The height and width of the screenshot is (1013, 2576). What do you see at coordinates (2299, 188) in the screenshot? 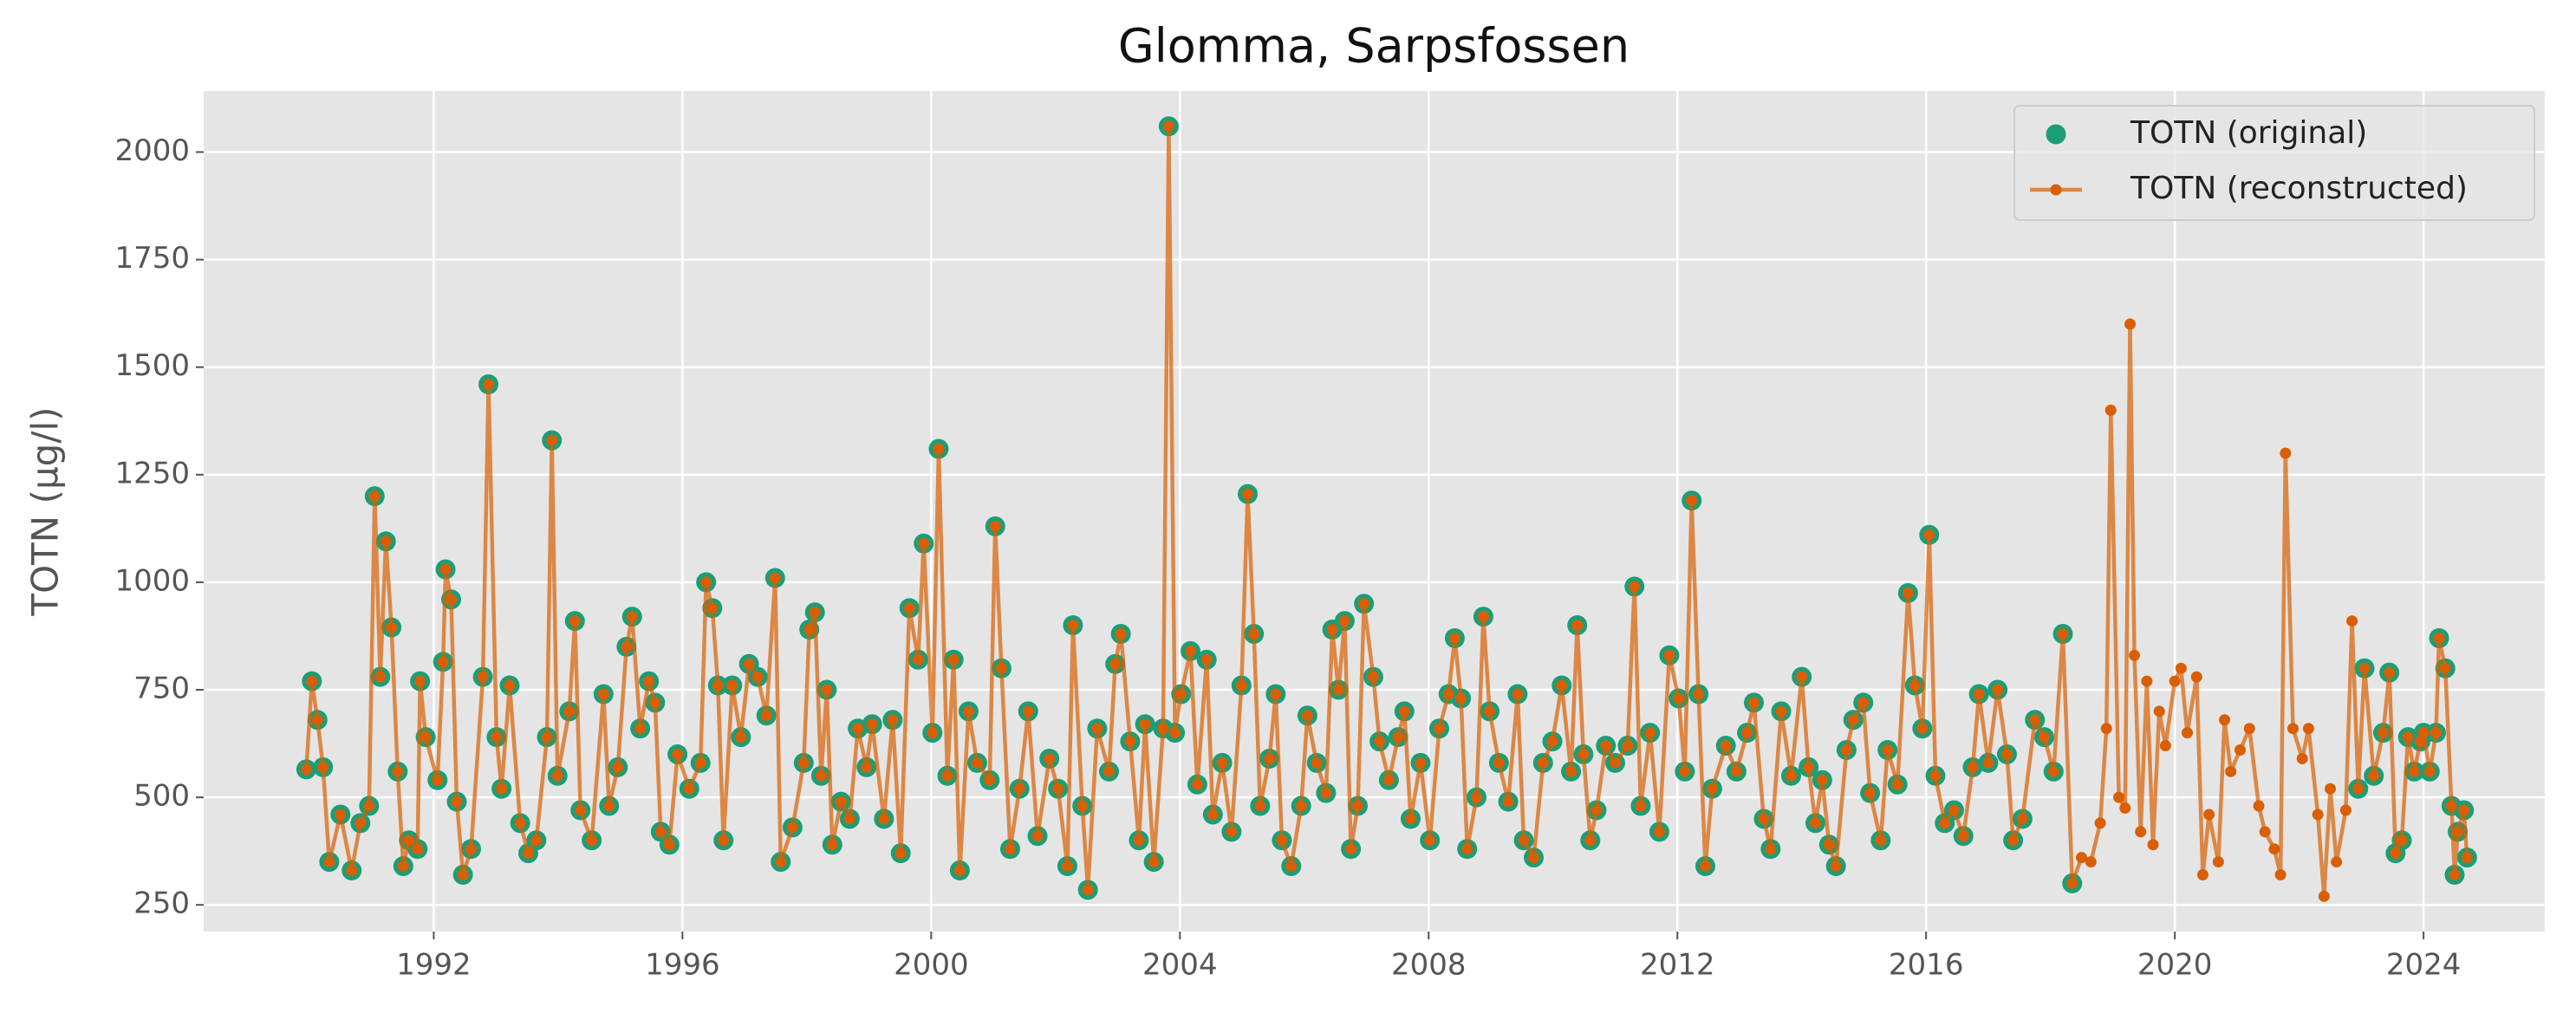
I see `legend-label: TOTN (reconstructed)` at bounding box center [2299, 188].